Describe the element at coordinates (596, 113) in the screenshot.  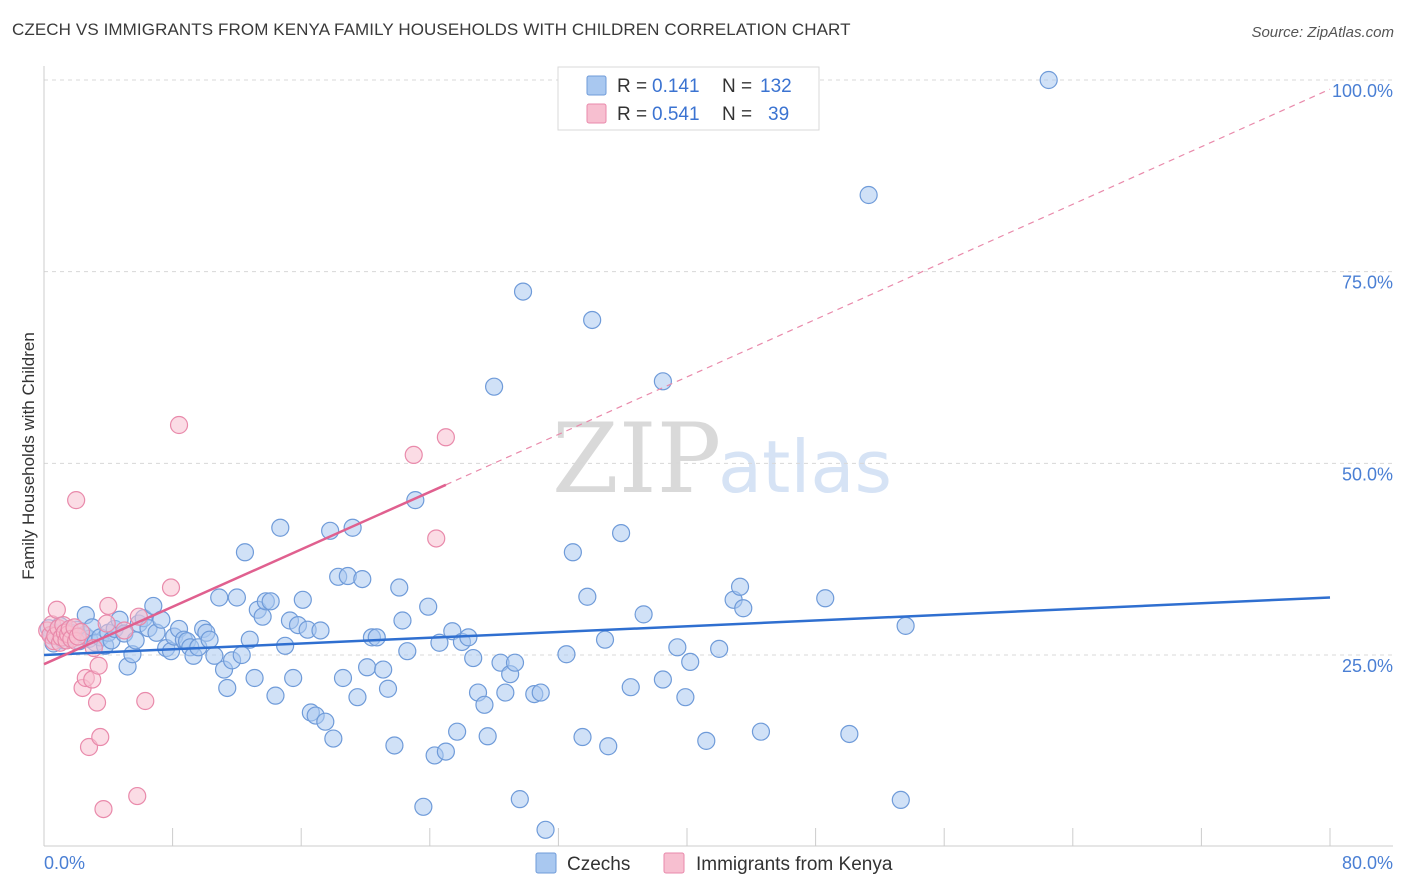
I see `kenya-swatch` at that location.